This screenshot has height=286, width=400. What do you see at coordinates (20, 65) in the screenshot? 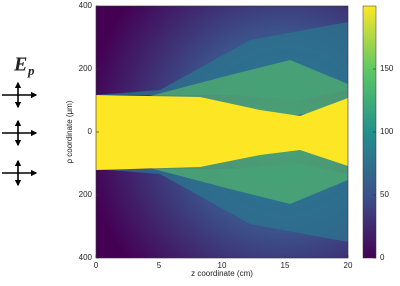
I see `field-symbol: E` at bounding box center [20, 65].